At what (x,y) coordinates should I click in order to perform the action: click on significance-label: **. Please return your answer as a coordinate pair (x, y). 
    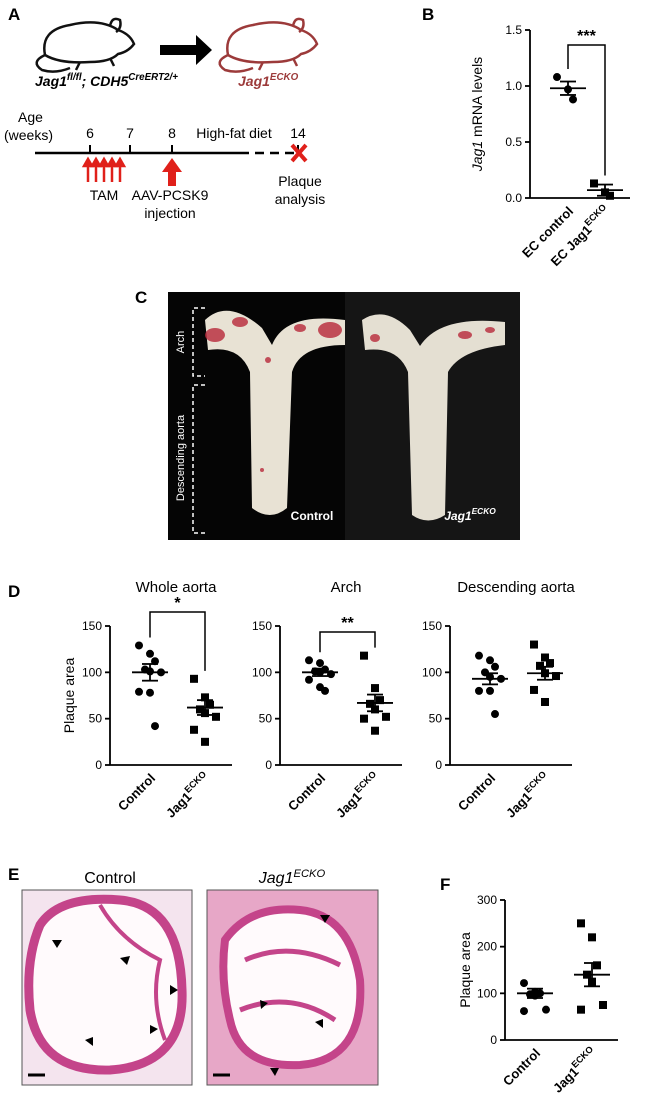
    Looking at the image, I should click on (347, 623).